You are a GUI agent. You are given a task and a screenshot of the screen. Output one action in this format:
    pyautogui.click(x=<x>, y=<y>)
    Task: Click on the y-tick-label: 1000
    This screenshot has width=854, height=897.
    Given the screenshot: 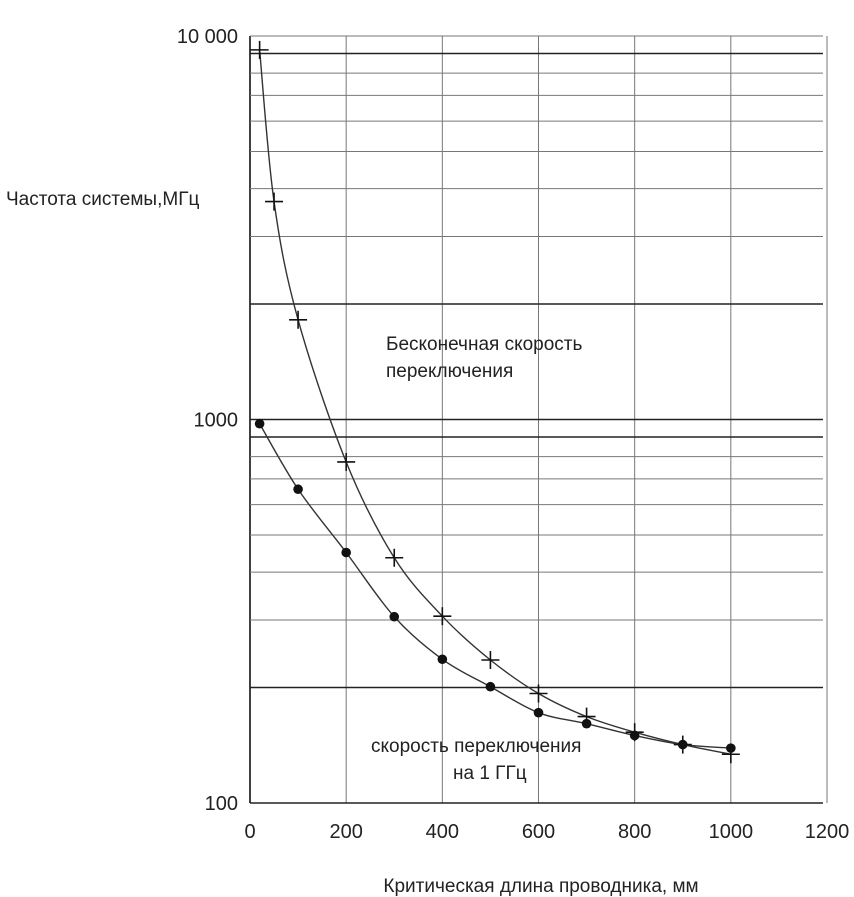 What is the action you would take?
    pyautogui.click(x=216, y=421)
    